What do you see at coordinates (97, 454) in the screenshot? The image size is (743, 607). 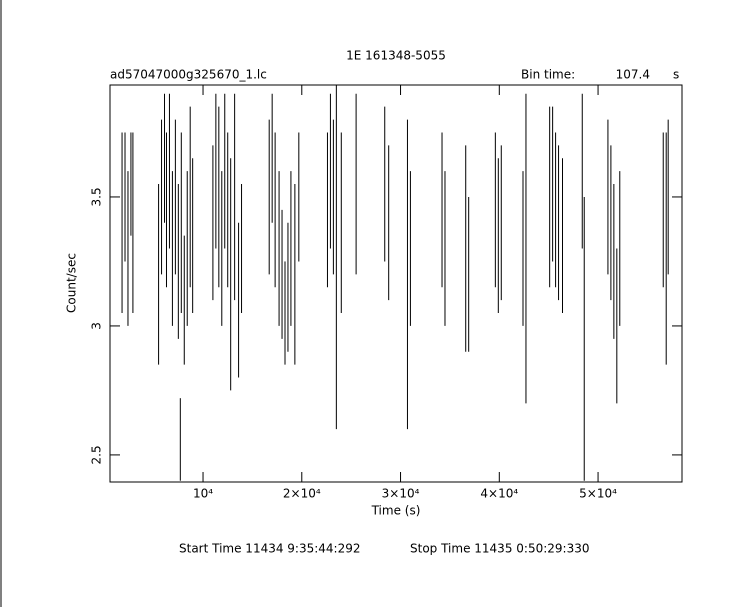 I see `y-tick-label: 2.5` at bounding box center [97, 454].